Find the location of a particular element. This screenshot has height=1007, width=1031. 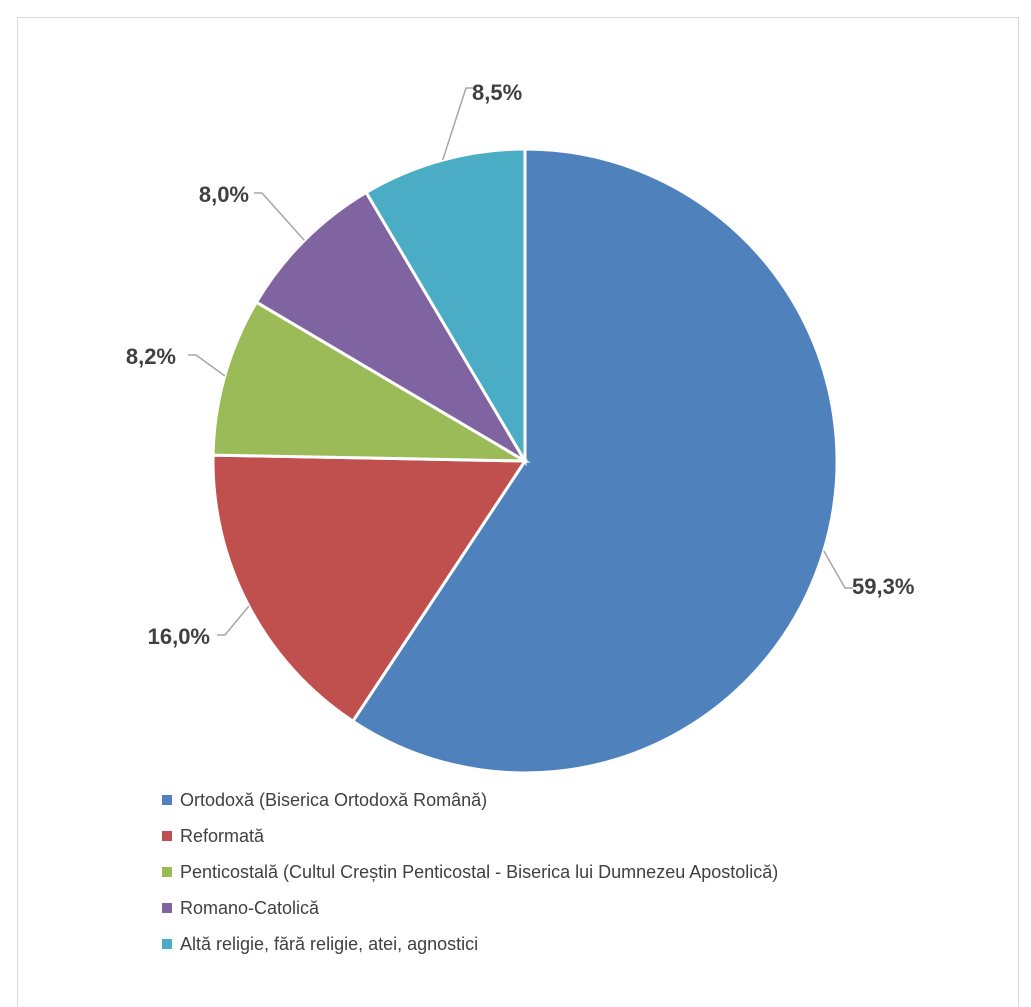

legend-item: Ortodoxă (Biserica Ortodoxă Română) is located at coordinates (470, 800).